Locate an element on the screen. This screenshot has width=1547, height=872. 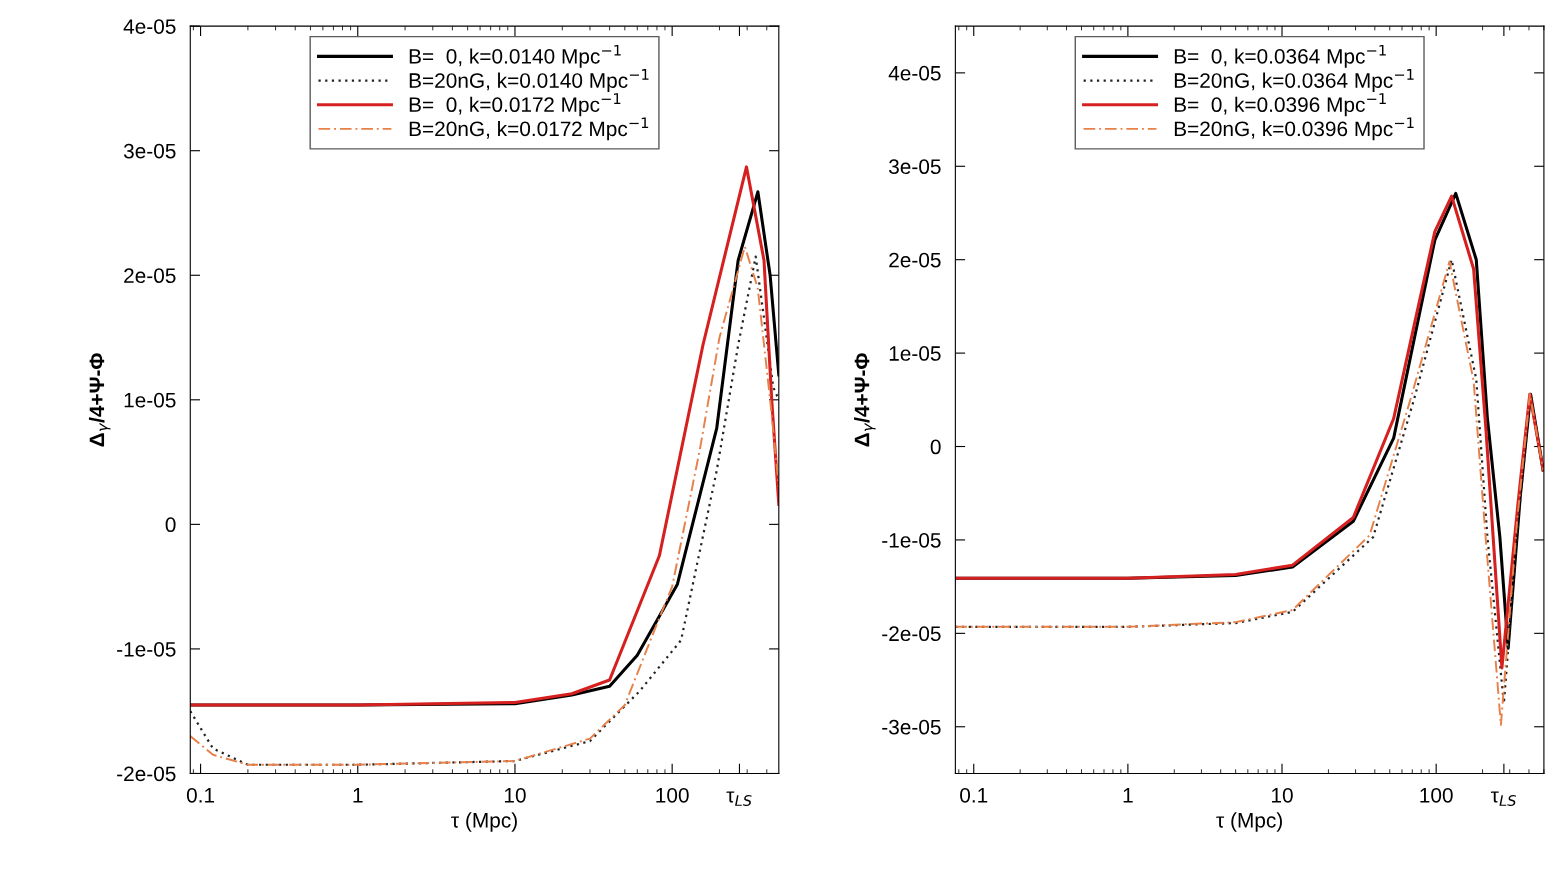
y-tick-label: -3e-05 is located at coordinates (911, 727).